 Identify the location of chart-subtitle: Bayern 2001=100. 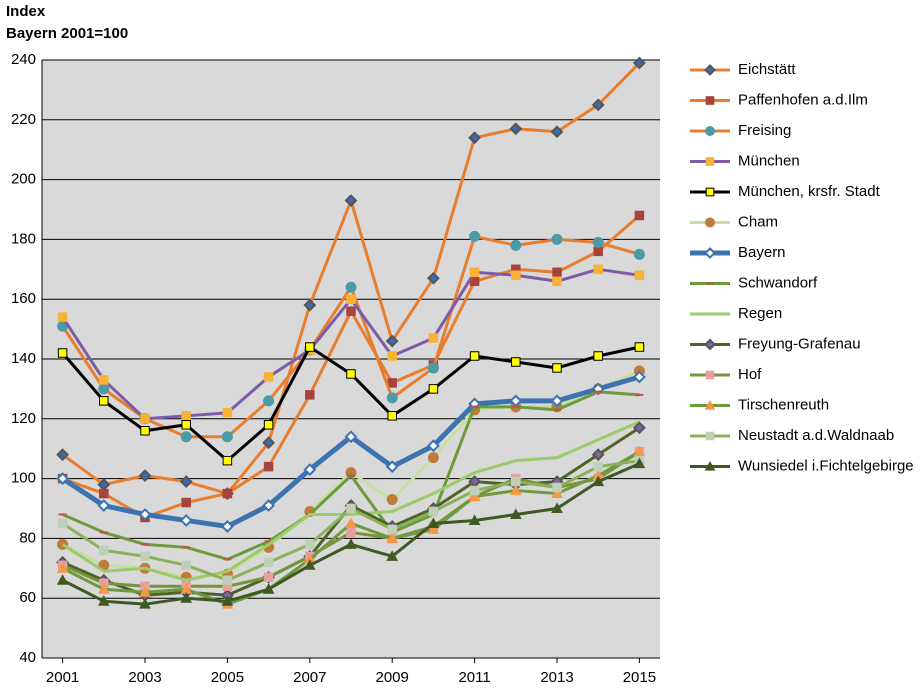
(67, 33).